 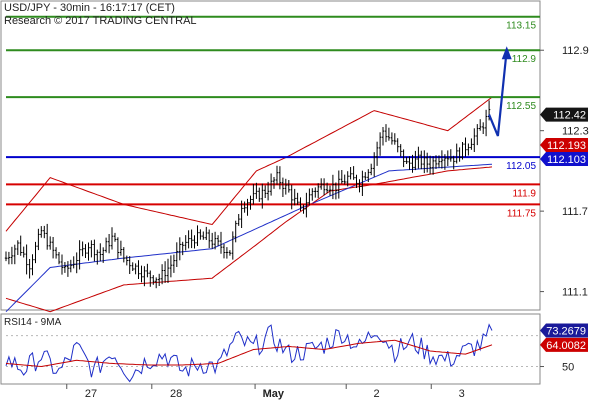 What do you see at coordinates (564, 172) in the screenshot?
I see `price-axis-layer: 112.9 112.3 111.7 111.1` at bounding box center [564, 172].